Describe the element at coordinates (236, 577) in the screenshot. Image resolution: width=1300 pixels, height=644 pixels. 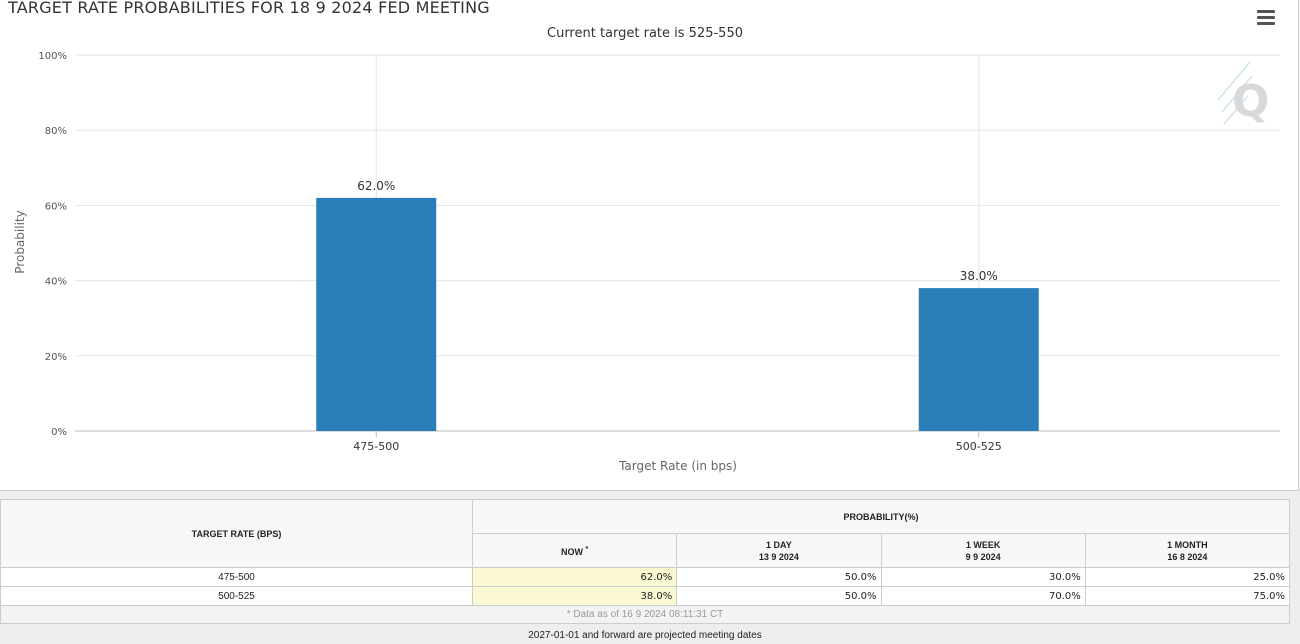
I see `rate-cell: 475-500` at that location.